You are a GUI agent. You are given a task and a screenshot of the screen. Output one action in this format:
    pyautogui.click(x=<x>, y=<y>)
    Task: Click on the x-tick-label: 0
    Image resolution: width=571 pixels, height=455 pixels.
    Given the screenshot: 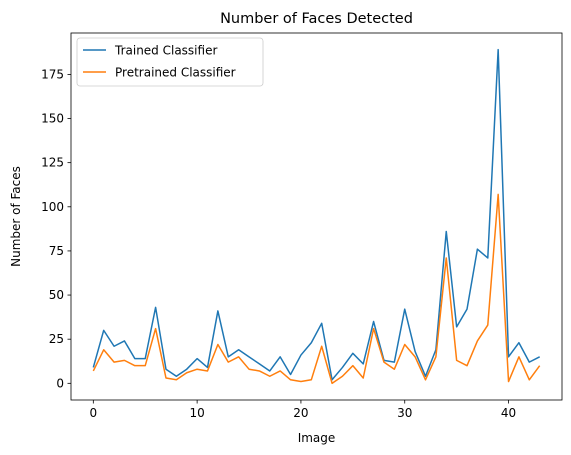 What is the action you would take?
    pyautogui.click(x=93, y=413)
    